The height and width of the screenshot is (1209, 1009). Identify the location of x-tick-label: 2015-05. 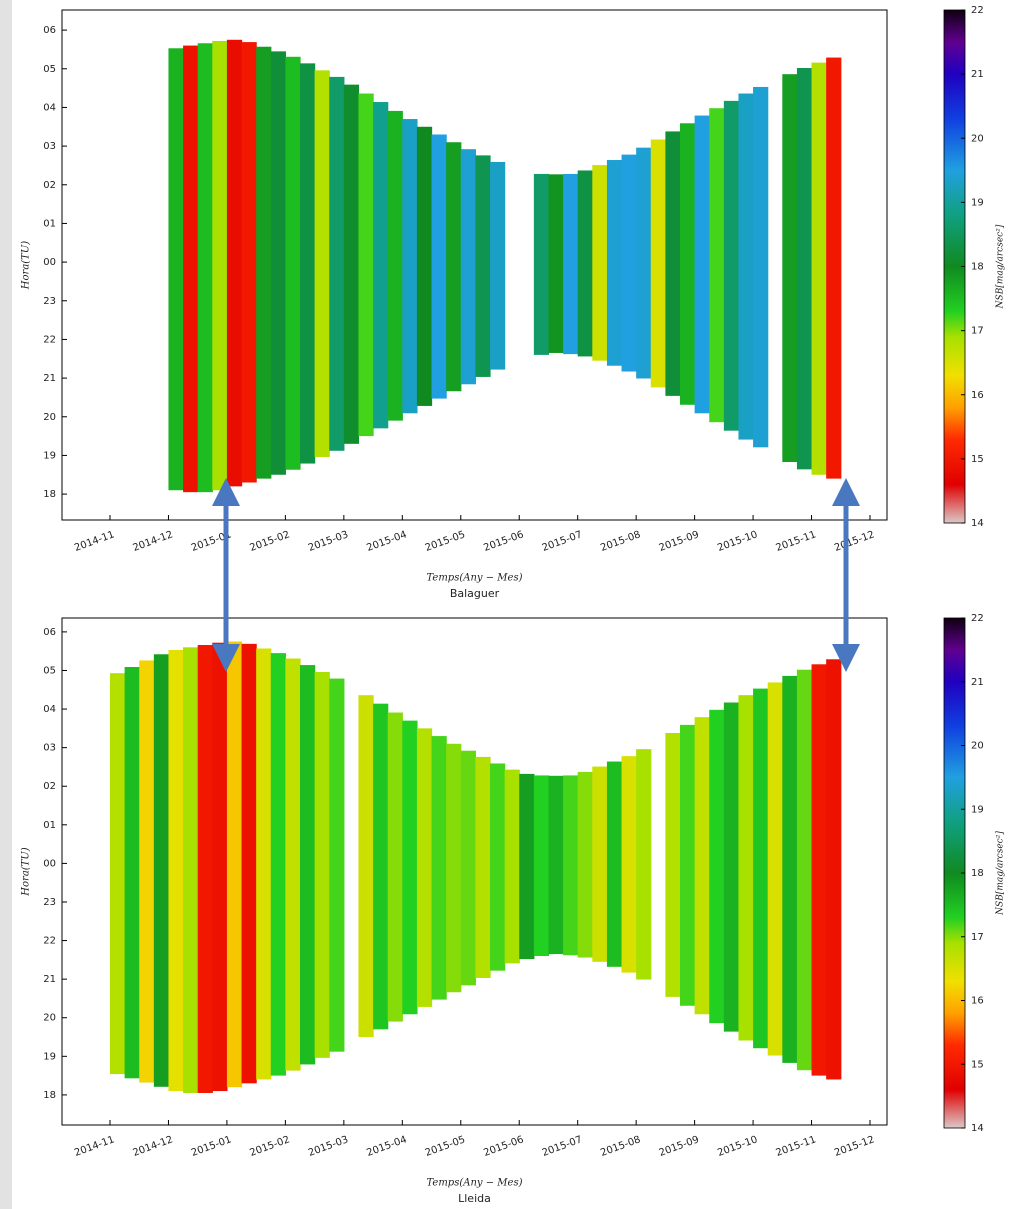
(445, 541).